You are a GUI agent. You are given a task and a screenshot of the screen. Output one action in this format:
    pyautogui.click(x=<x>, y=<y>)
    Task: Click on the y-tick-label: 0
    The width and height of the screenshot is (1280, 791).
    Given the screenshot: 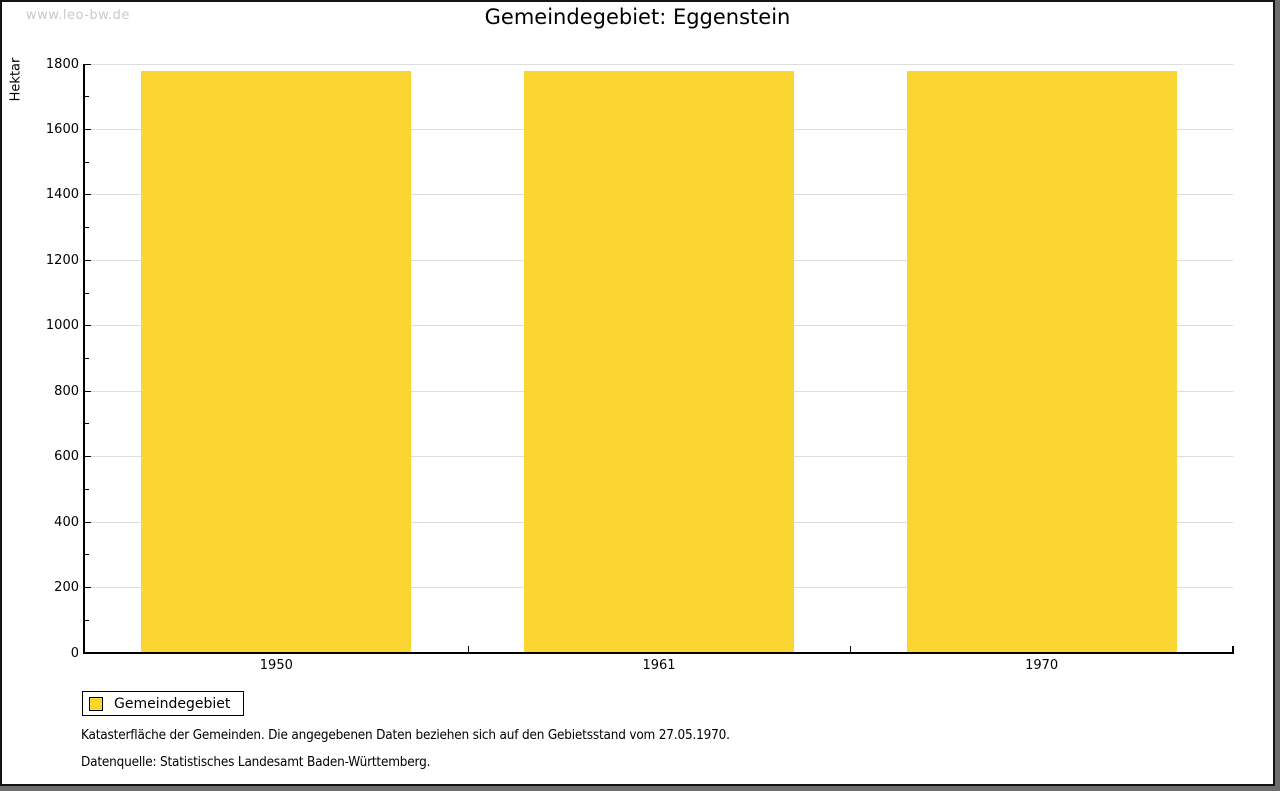 What is the action you would take?
    pyautogui.click(x=74, y=653)
    